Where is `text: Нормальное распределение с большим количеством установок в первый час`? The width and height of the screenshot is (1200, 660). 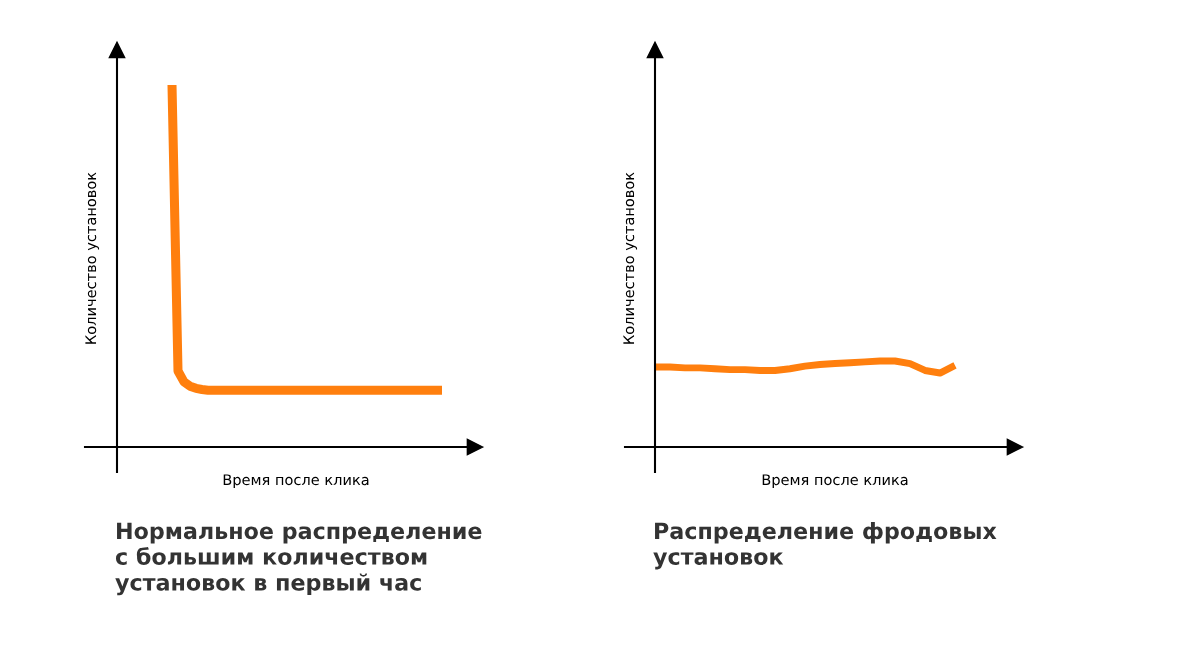
text: Нормальное распределение с большим количеством установок в первый час is located at coordinates (298, 559).